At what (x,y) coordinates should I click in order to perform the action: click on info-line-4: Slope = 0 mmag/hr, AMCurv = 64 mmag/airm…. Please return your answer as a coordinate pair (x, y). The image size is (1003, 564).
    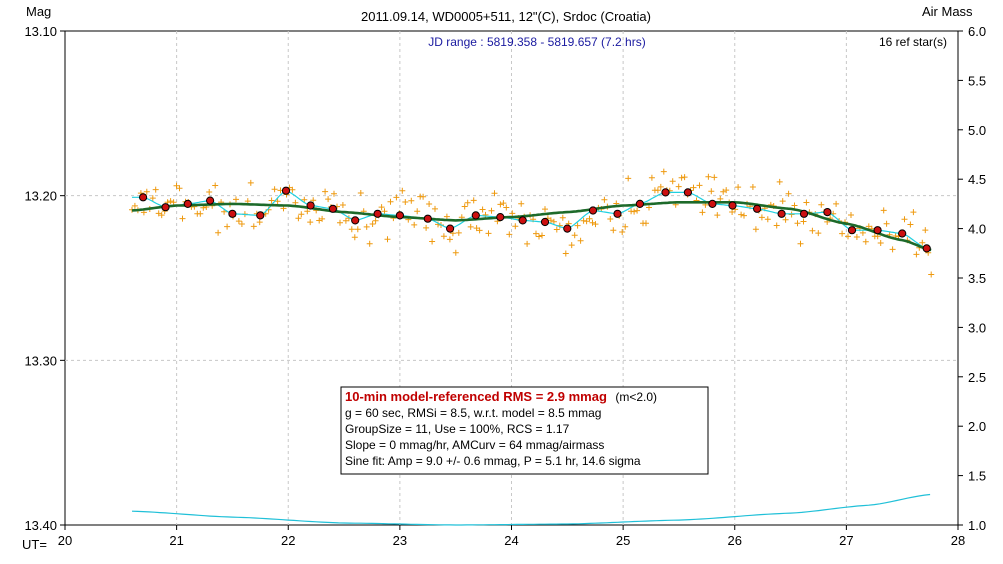
    Looking at the image, I should click on (474, 445).